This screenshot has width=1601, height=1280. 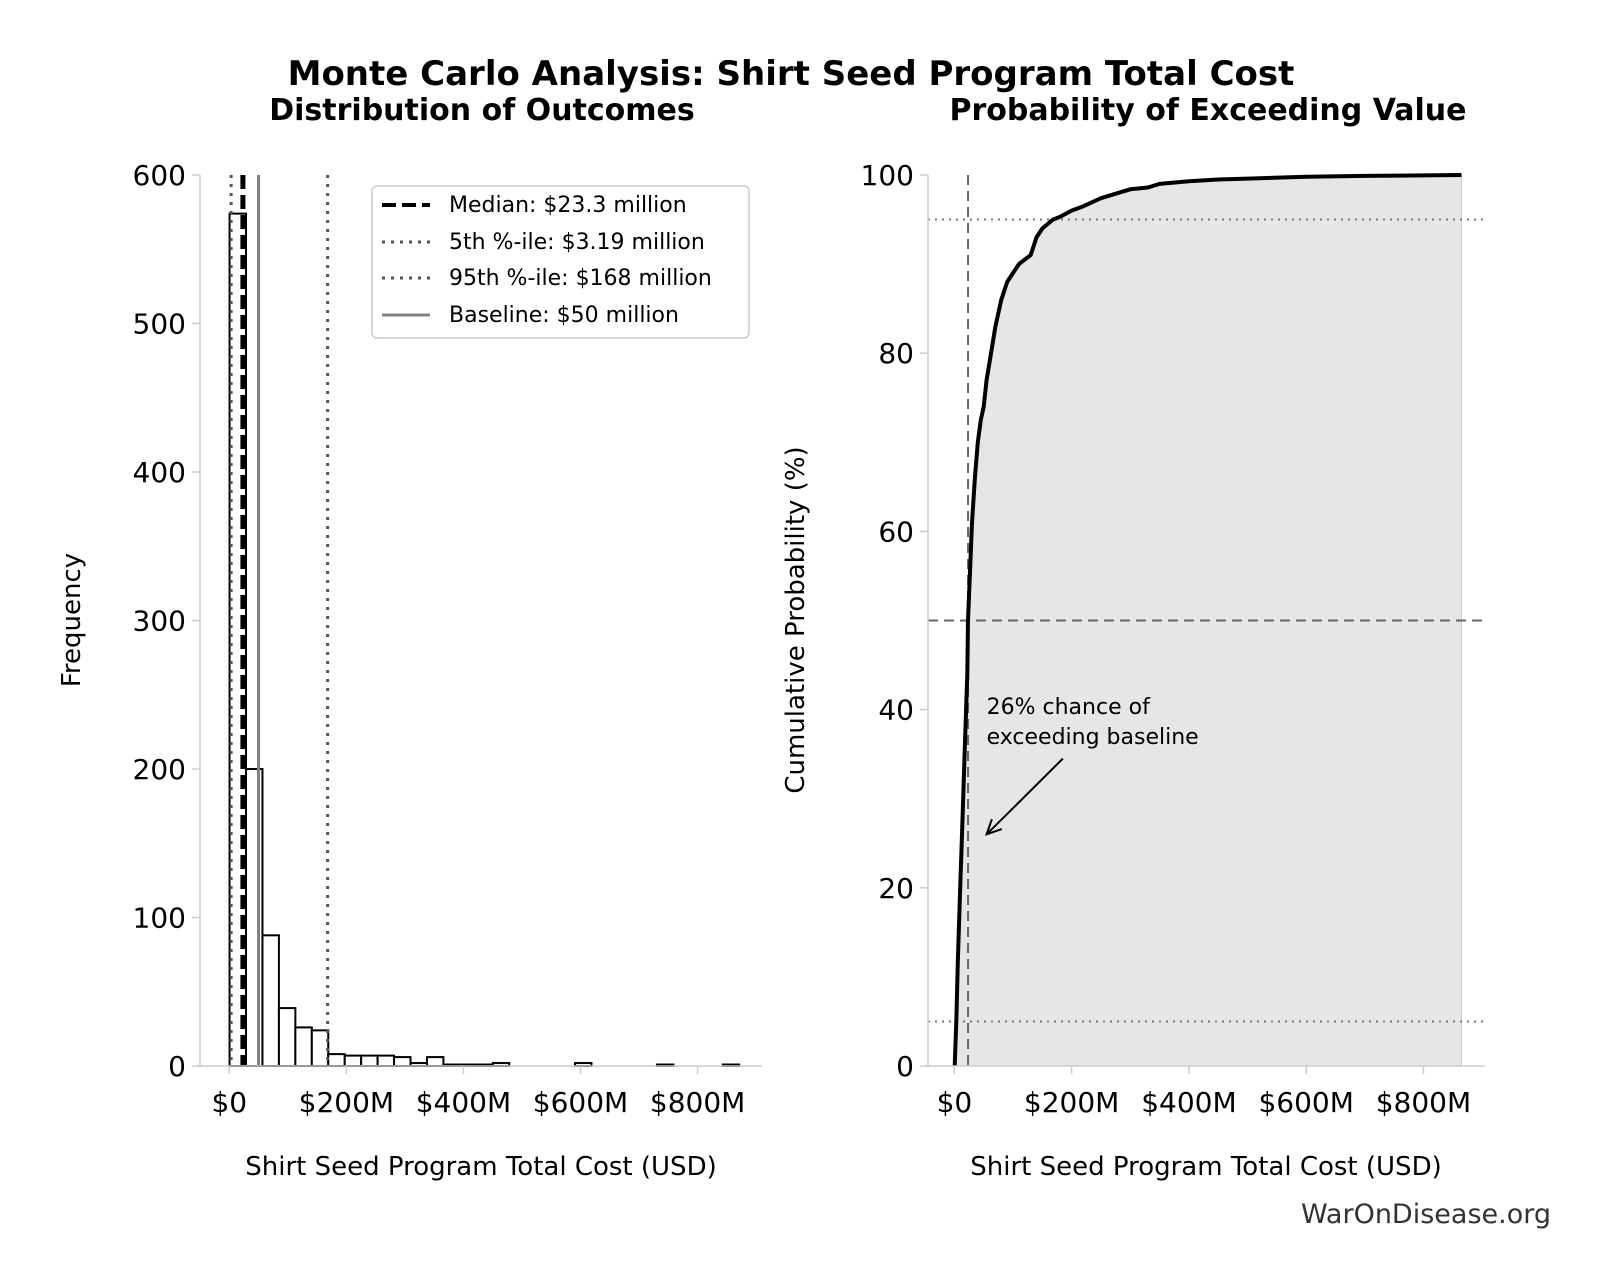 I want to click on legend-label-p5: 5th %-ile: $3.19 million, so click(x=577, y=242).